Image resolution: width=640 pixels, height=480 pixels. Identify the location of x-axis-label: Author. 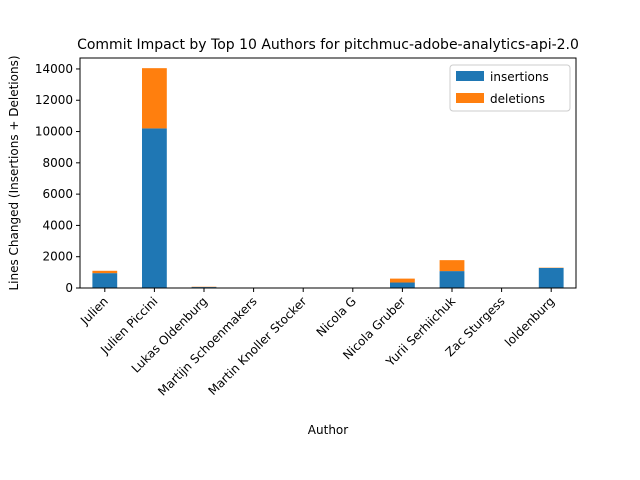
(328, 430).